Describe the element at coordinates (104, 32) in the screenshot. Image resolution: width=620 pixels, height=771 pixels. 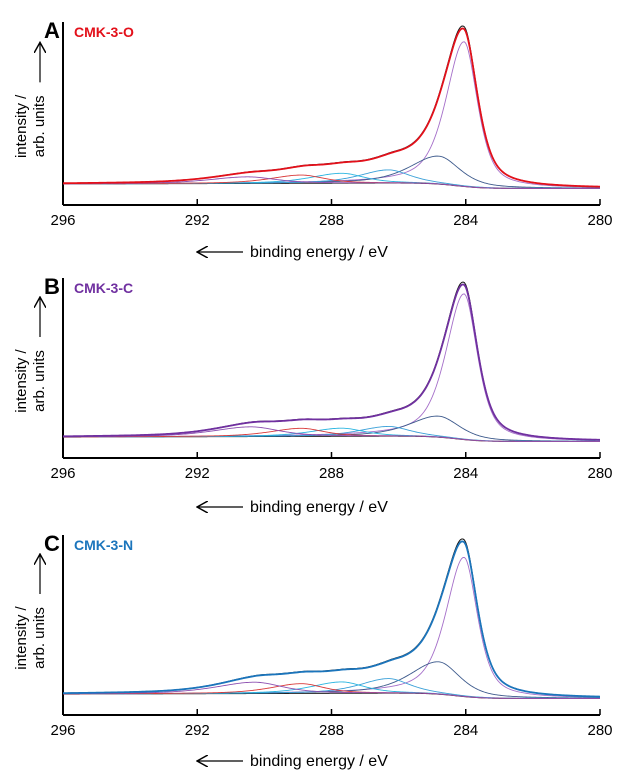
I see `sample-name: CMK-3-O` at that location.